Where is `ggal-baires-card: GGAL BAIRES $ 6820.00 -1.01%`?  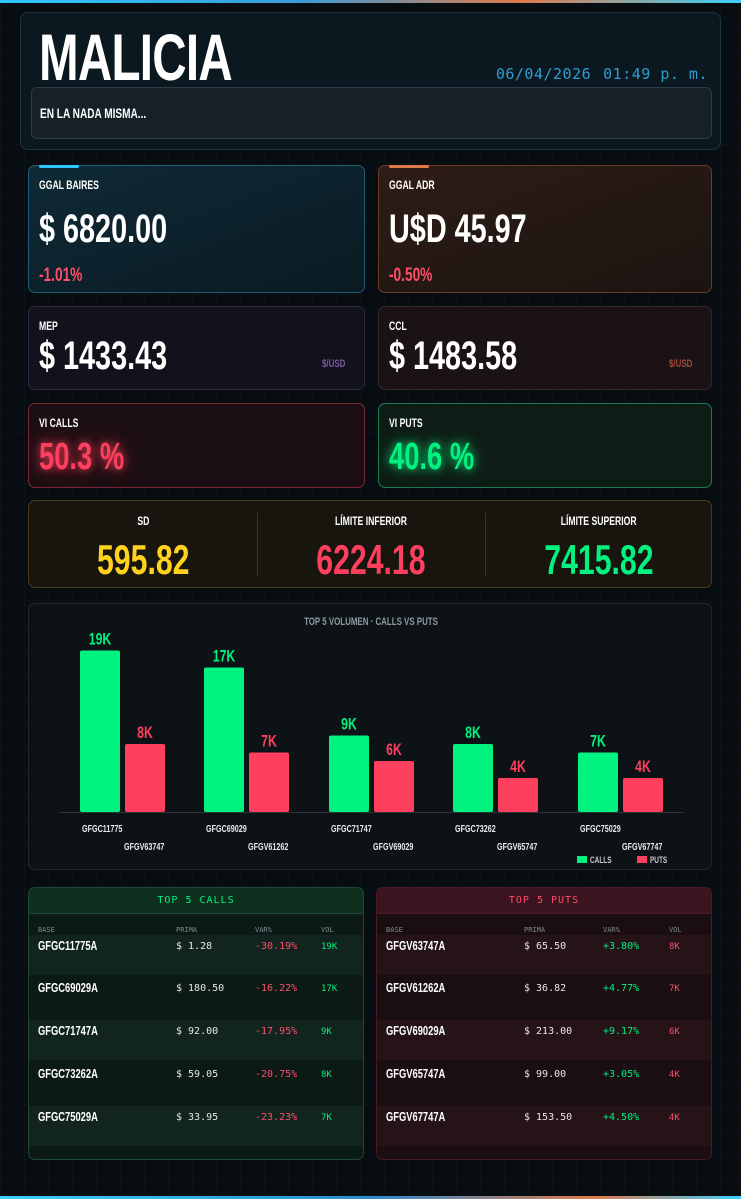 ggal-baires-card: GGAL BAIRES $ 6820.00 -1.01% is located at coordinates (196, 229).